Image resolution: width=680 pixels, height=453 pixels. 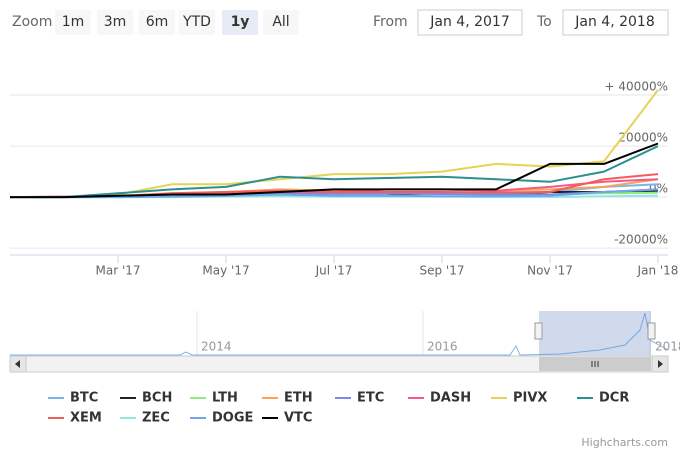 I want to click on to-input, so click(x=615, y=22).